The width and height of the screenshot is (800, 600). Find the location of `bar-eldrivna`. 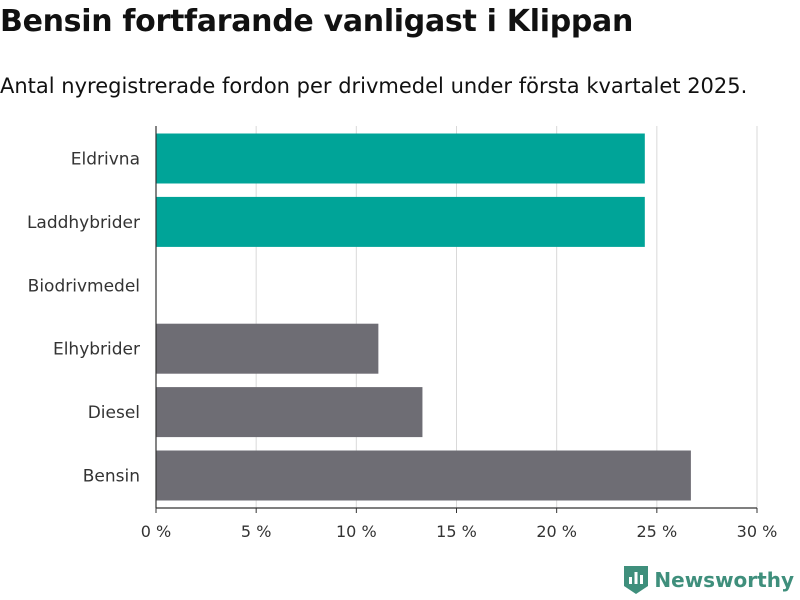

bar-eldrivna is located at coordinates (400, 158).